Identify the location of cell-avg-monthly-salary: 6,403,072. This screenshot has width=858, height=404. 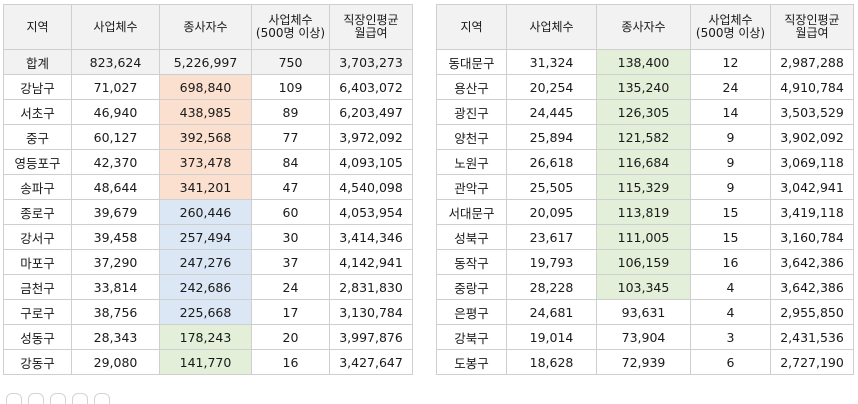
(371, 87).